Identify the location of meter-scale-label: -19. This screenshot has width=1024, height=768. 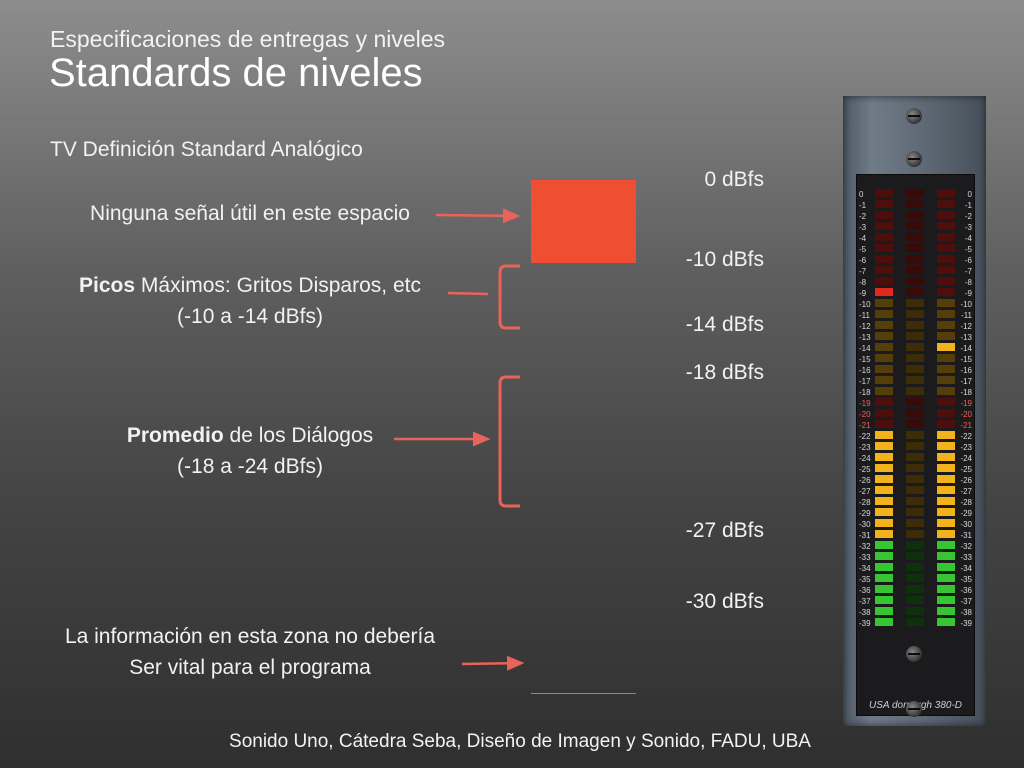
(966, 403).